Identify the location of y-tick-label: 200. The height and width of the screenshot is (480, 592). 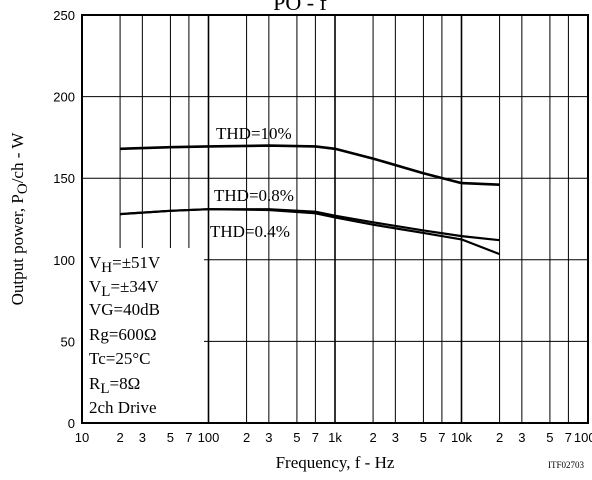
(64, 97).